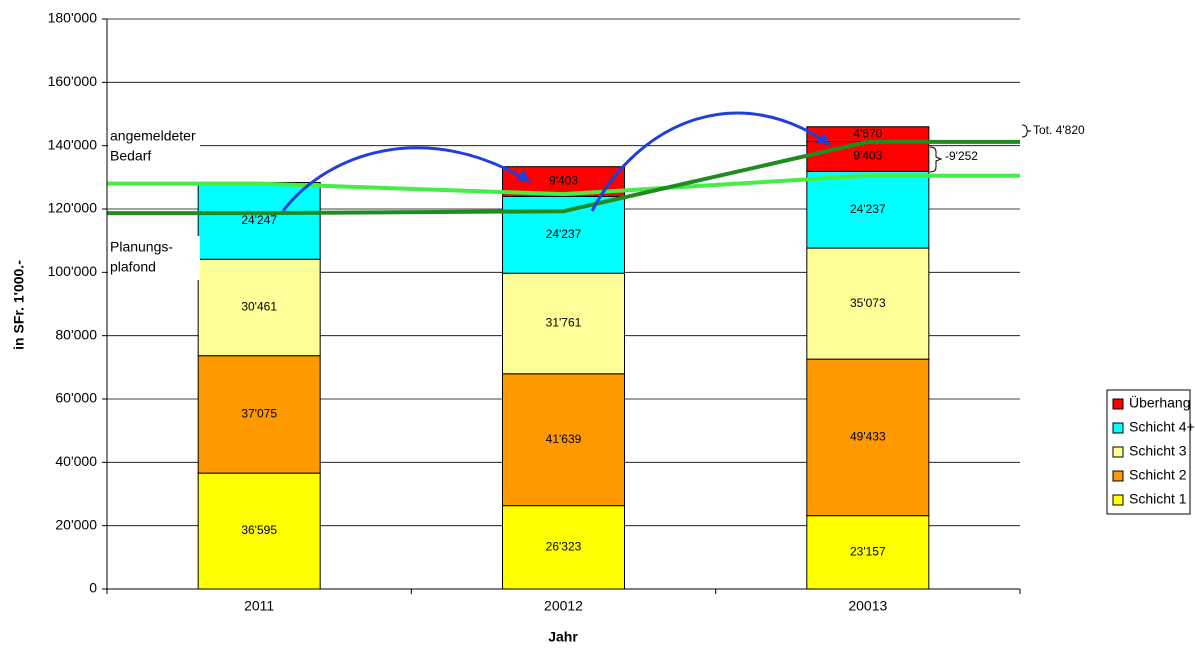 Image resolution: width=1195 pixels, height=648 pixels. I want to click on data-label: 23'157, so click(868, 552).